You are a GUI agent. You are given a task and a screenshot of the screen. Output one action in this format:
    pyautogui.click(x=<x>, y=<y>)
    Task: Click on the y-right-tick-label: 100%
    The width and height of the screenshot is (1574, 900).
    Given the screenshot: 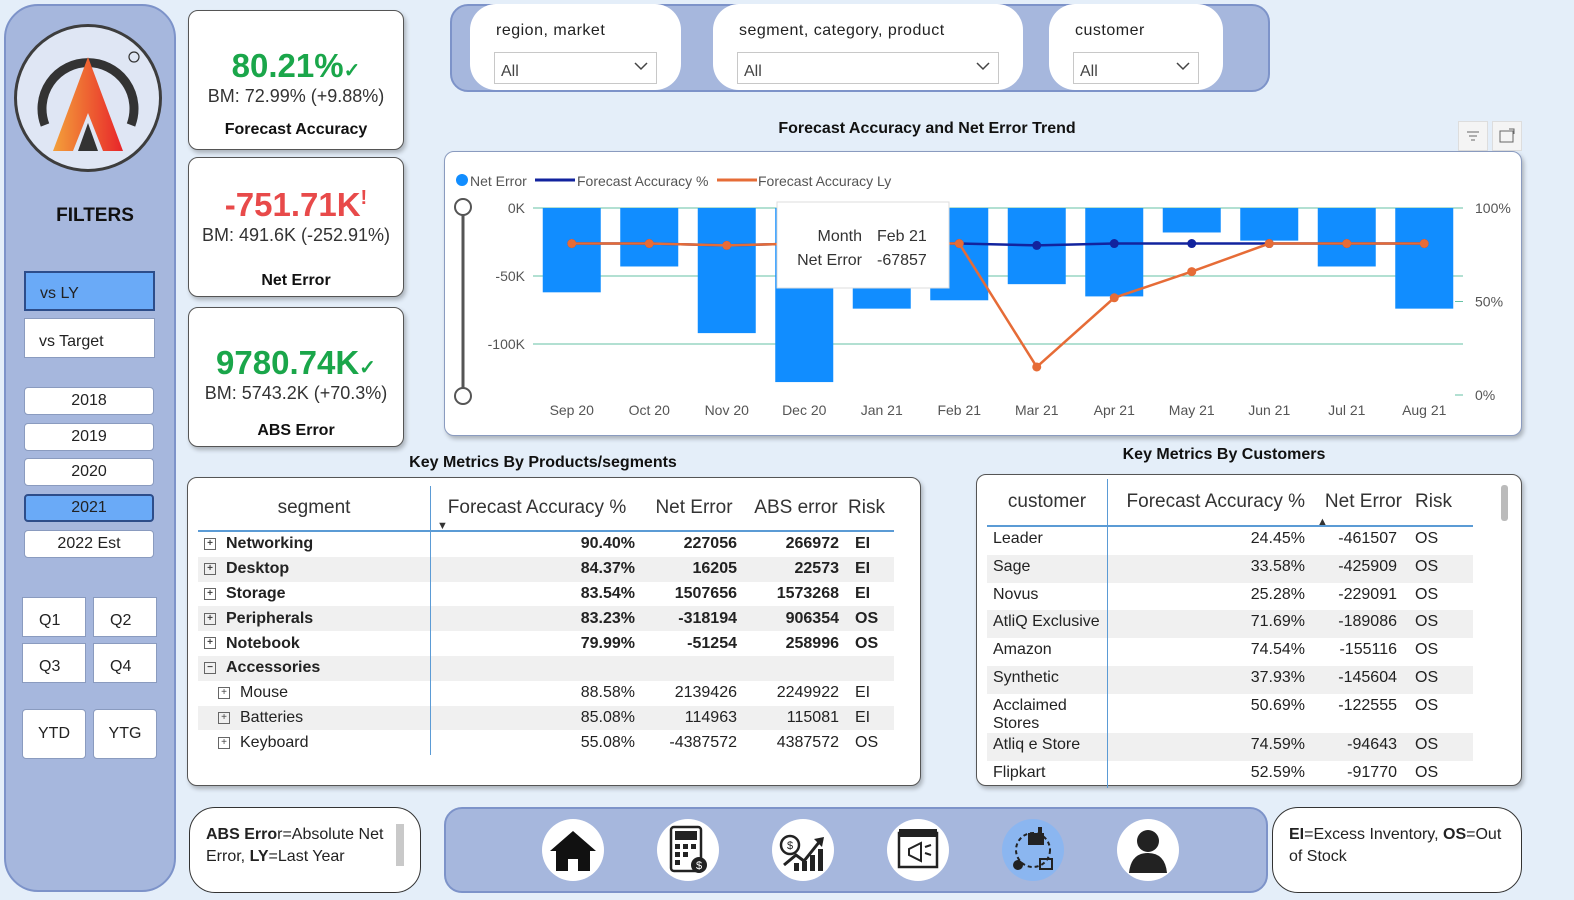 What is the action you would take?
    pyautogui.click(x=1493, y=208)
    